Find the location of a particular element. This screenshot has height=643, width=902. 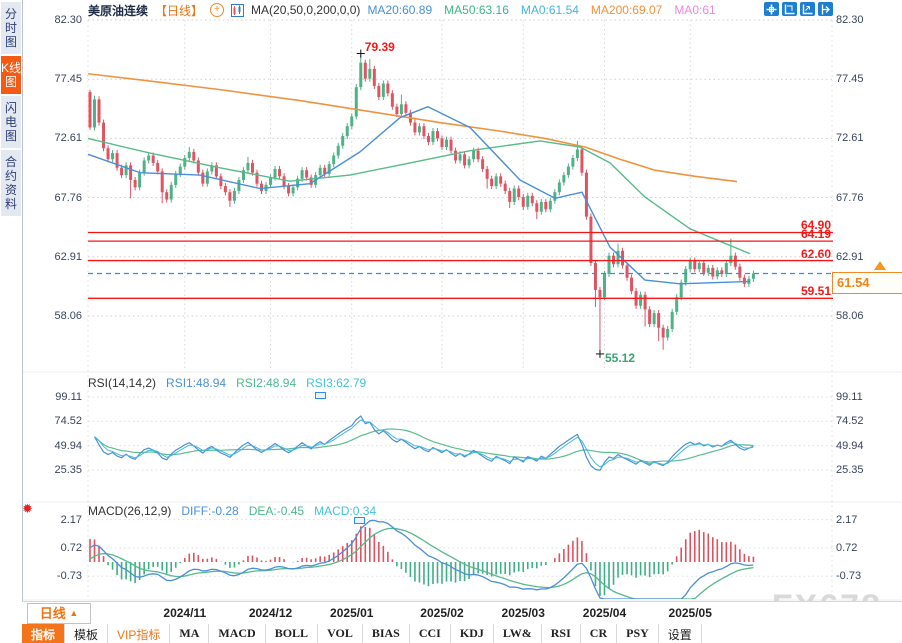

macd-axis-label-right-0: 2.17 is located at coordinates (847, 519).